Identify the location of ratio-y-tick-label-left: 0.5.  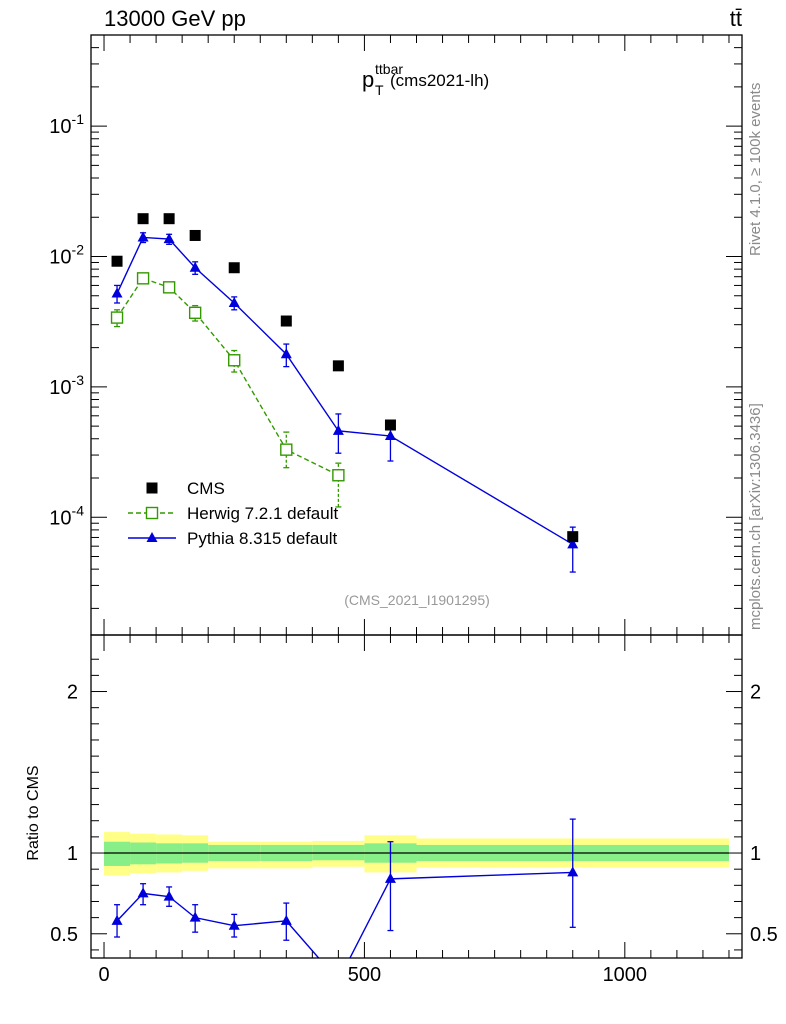
(64, 935).